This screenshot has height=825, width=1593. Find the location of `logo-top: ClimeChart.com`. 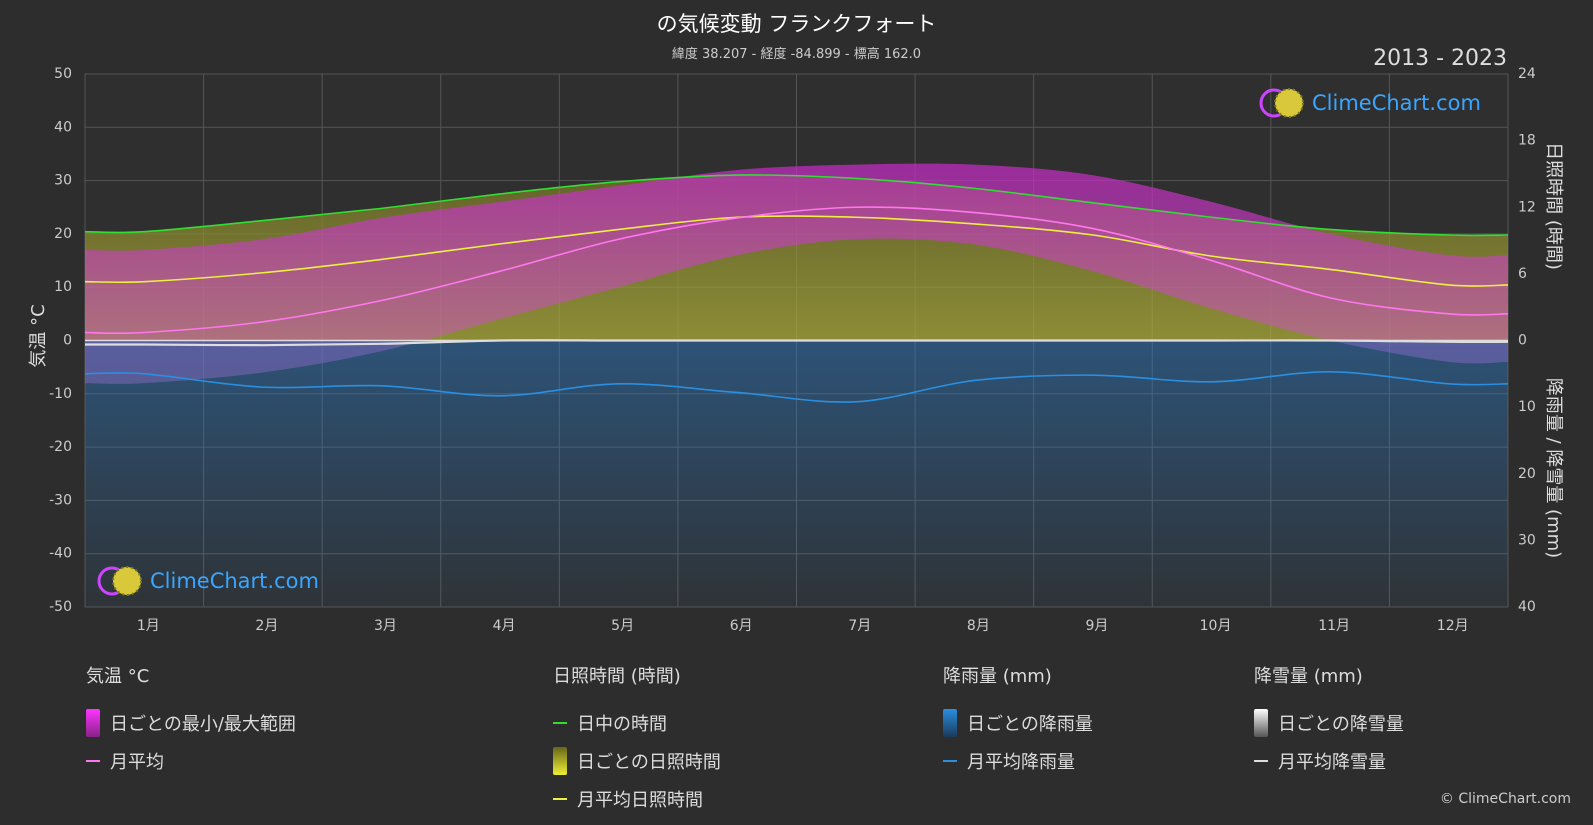

logo-top: ClimeChart.com is located at coordinates (1369, 103).